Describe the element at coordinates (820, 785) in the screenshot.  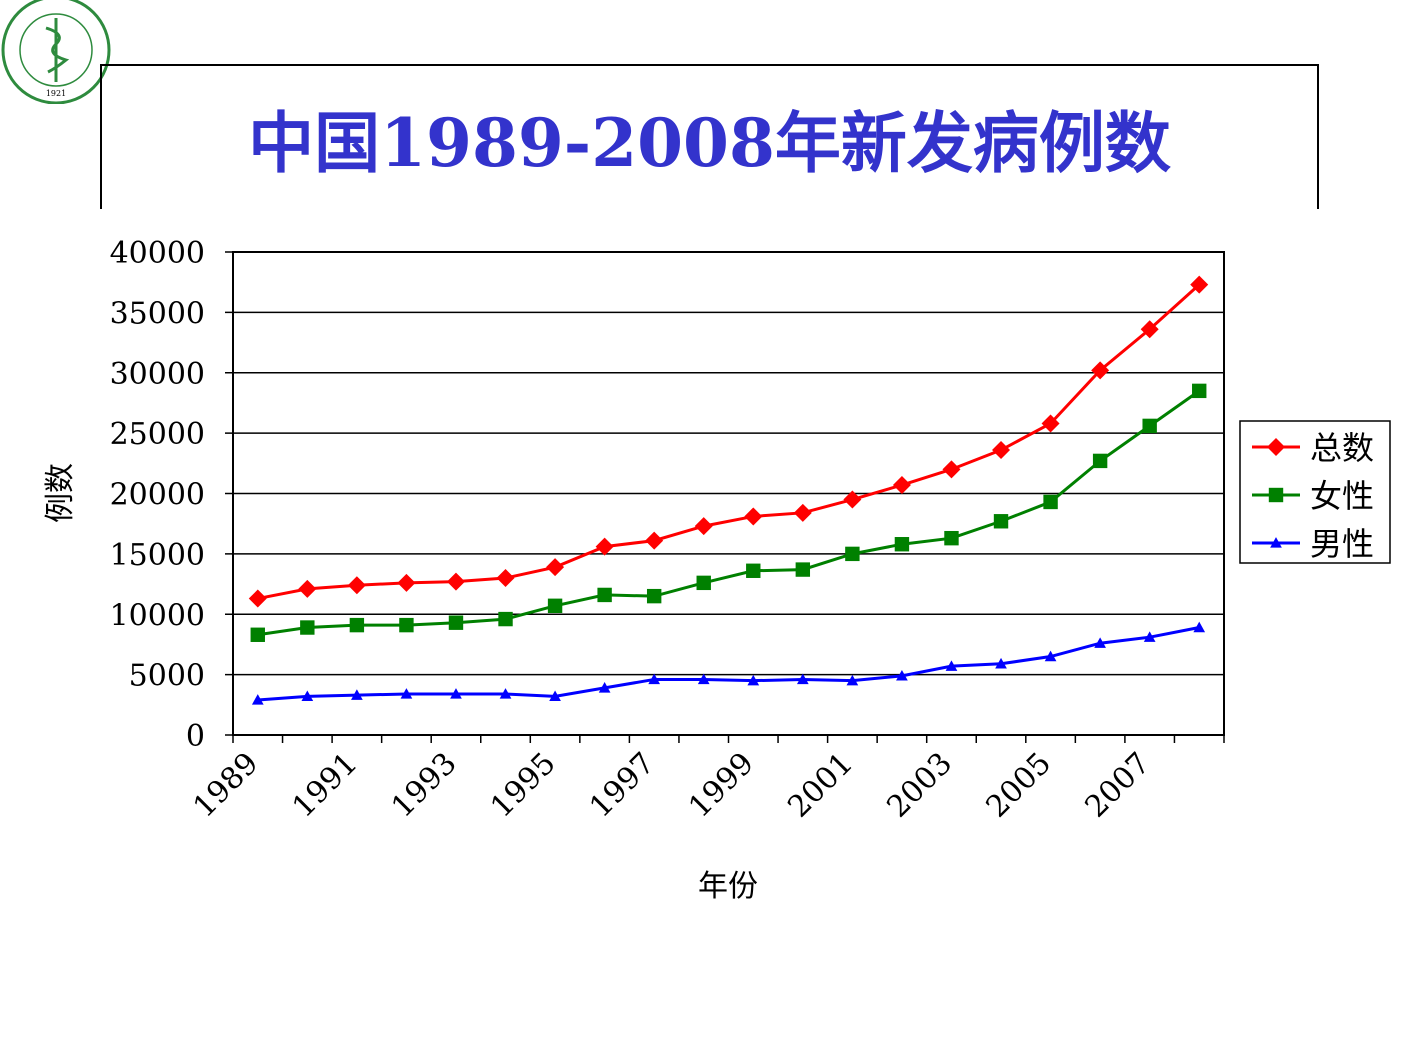
I see `x-tick-label: 2001` at that location.